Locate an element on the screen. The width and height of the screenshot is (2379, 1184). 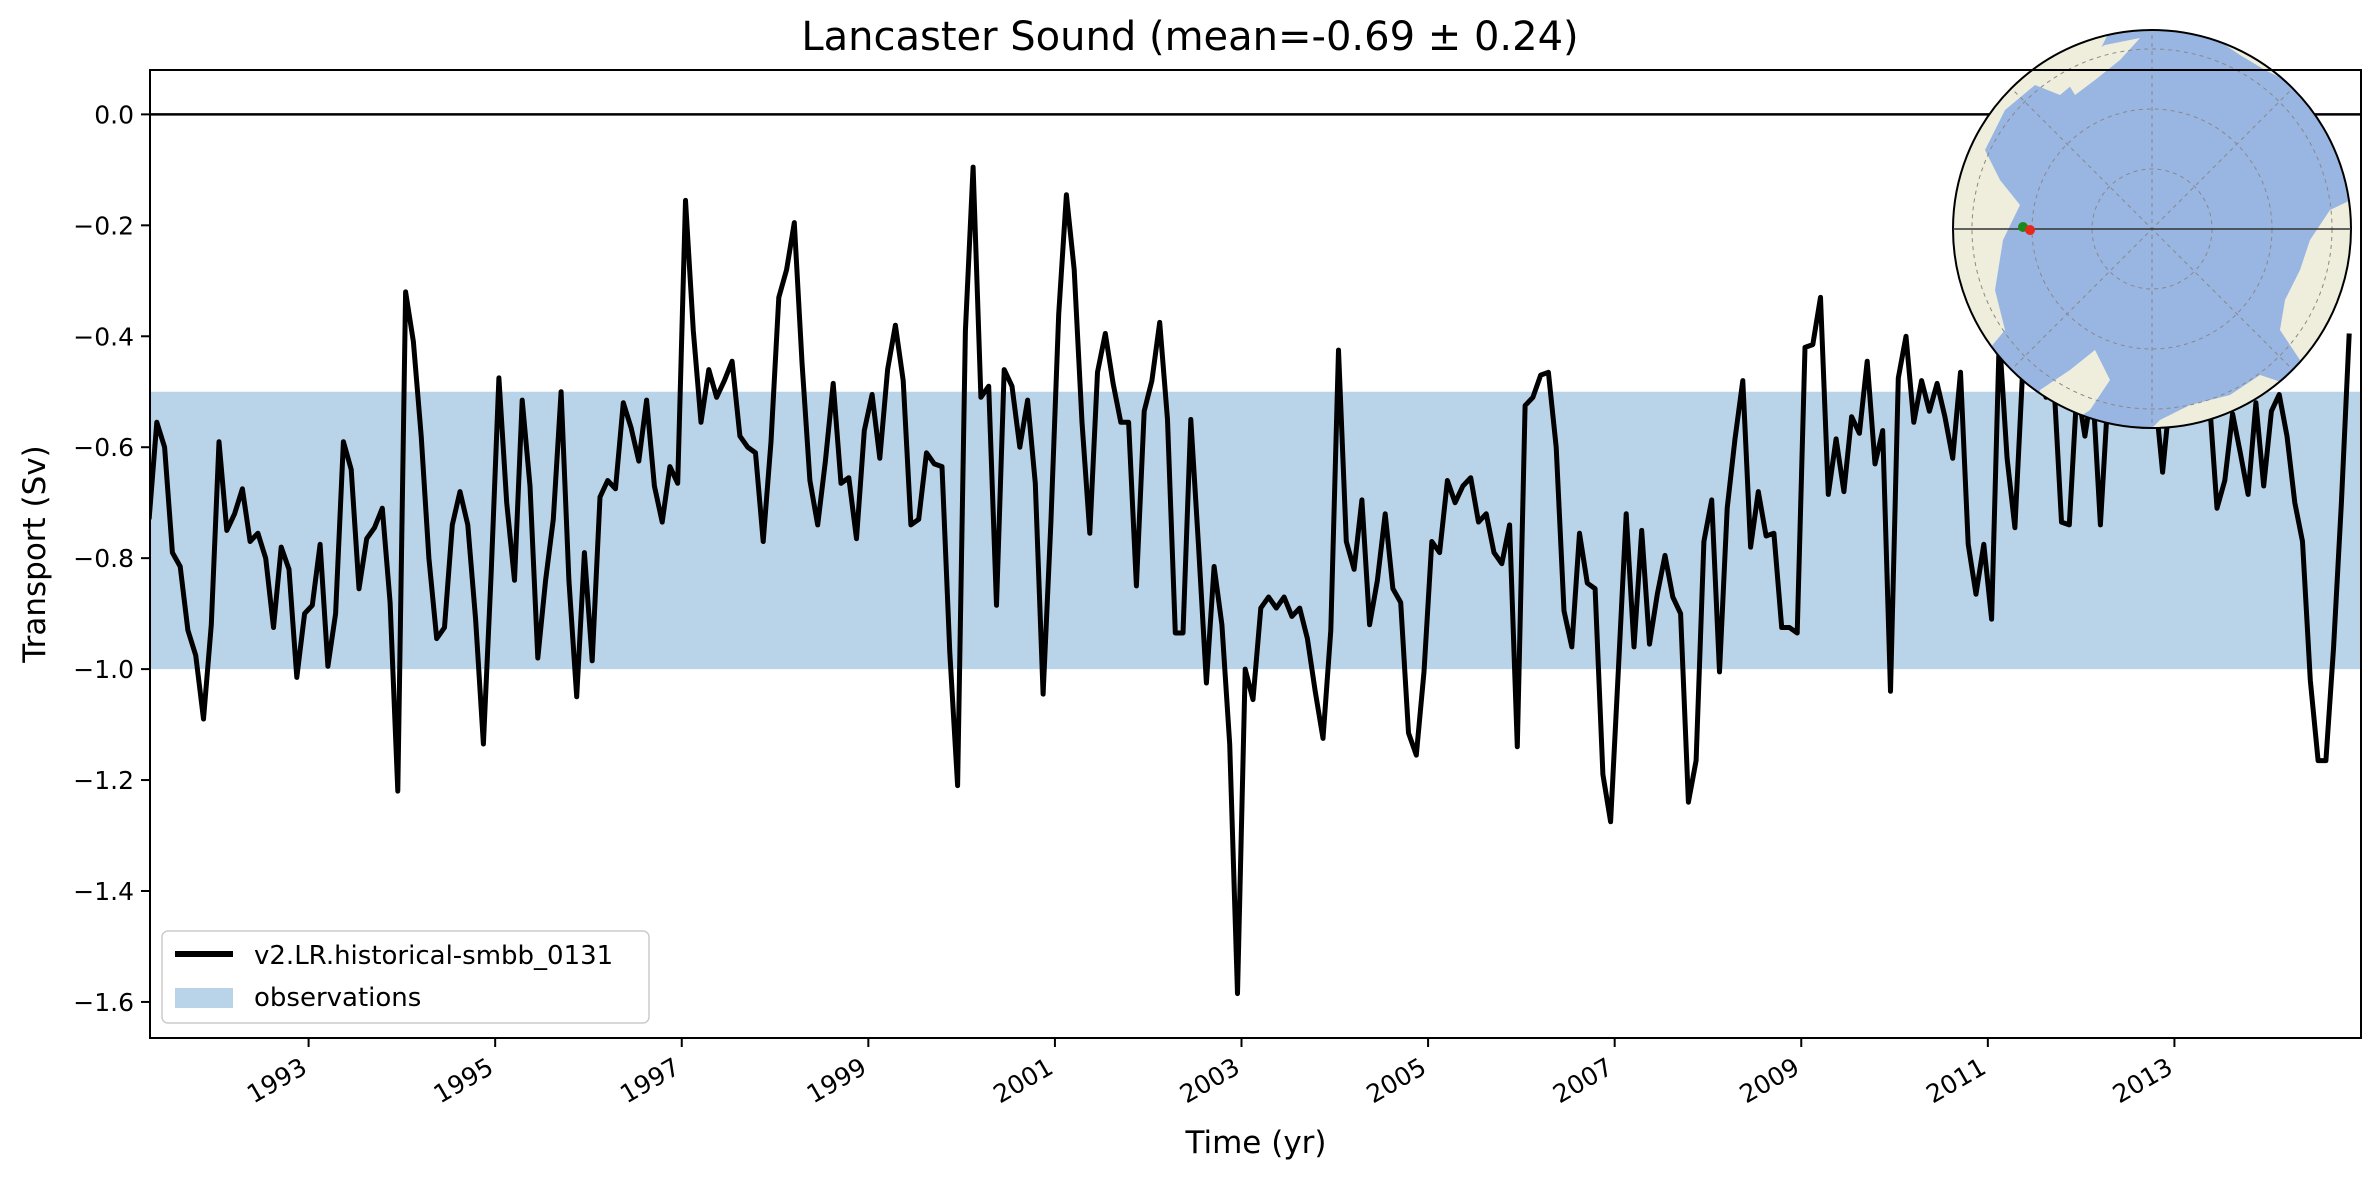
x-tick-label: 1993 is located at coordinates (277, 1080).